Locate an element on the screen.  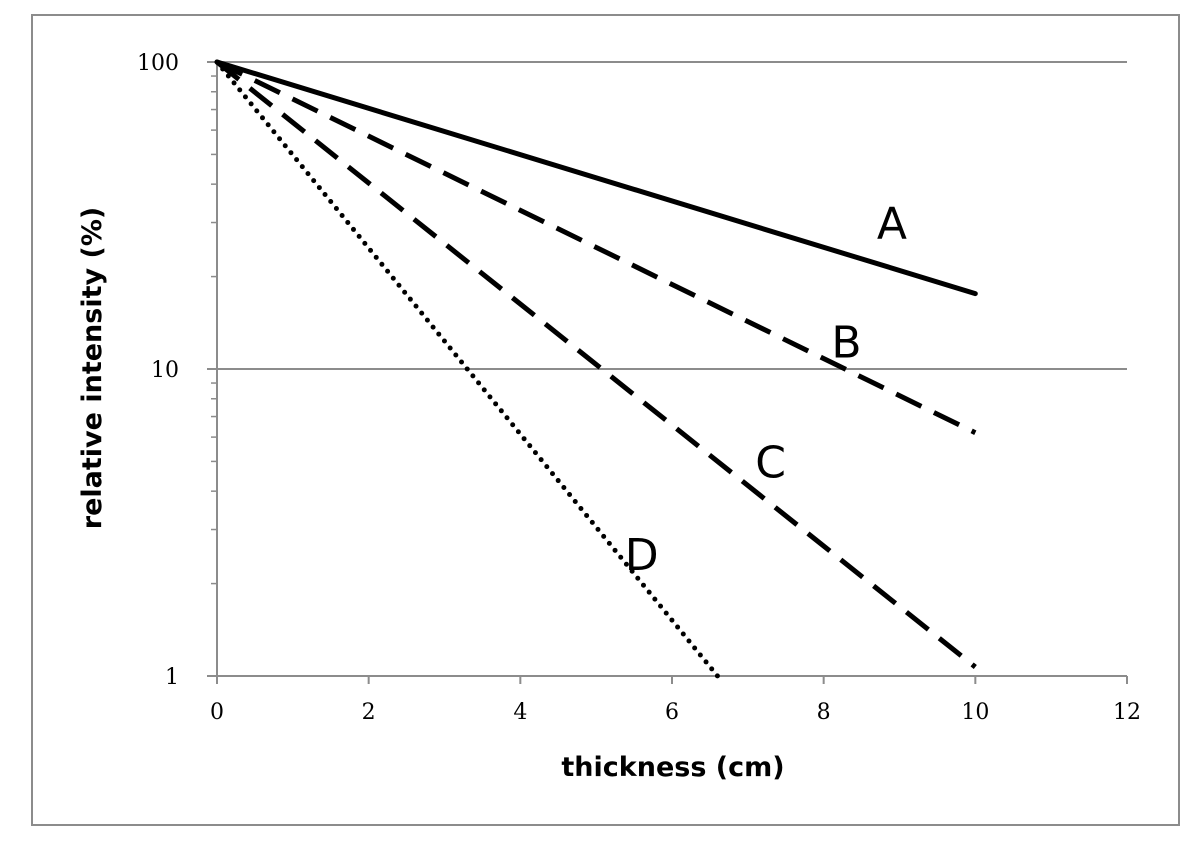
x-tick-label-8: 8 is located at coordinates (824, 712).